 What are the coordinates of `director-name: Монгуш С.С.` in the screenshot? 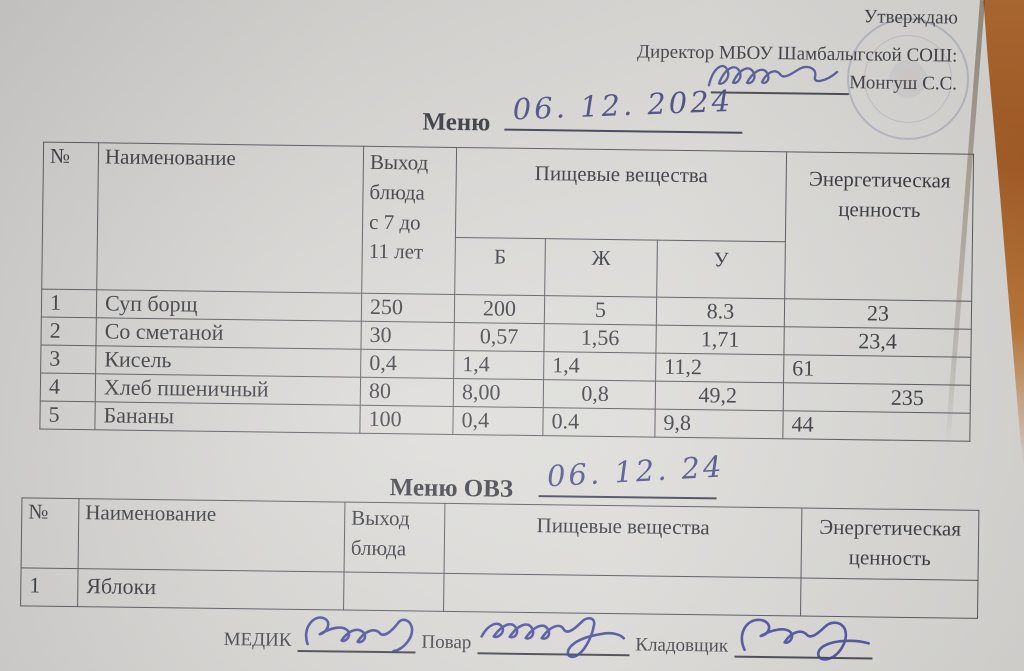 It's located at (903, 83).